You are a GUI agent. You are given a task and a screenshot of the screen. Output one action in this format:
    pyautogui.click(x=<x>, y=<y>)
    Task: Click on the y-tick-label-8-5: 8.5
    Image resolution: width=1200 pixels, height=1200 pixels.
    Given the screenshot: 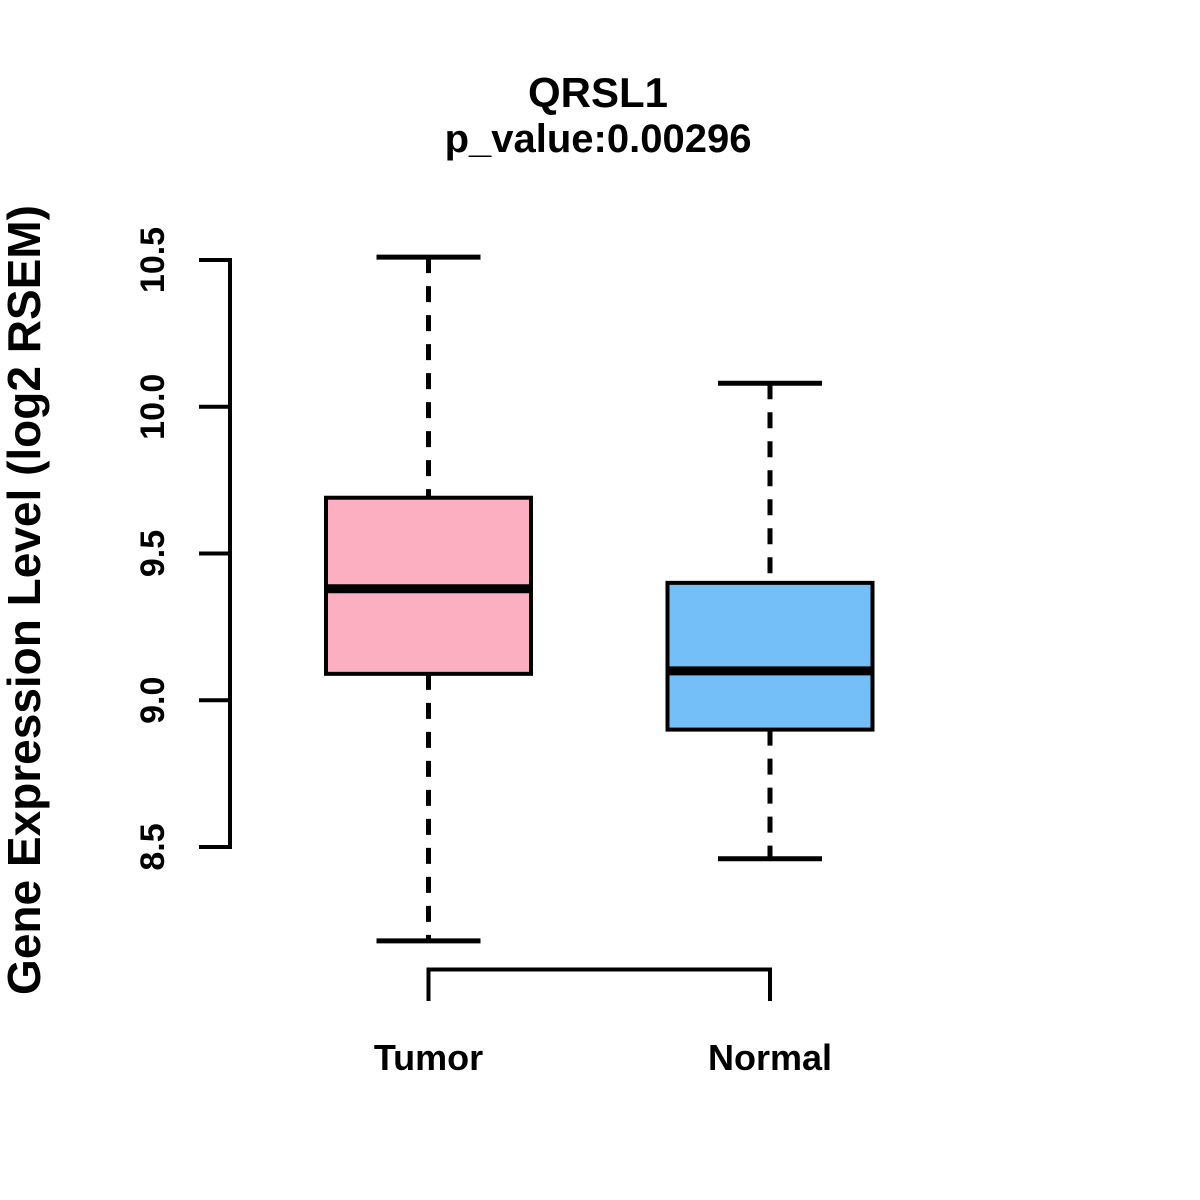 What is the action you would take?
    pyautogui.click(x=153, y=846)
    